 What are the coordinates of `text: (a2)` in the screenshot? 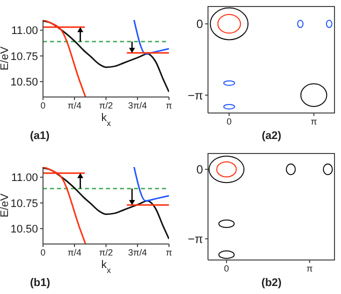 It's located at (271, 136).